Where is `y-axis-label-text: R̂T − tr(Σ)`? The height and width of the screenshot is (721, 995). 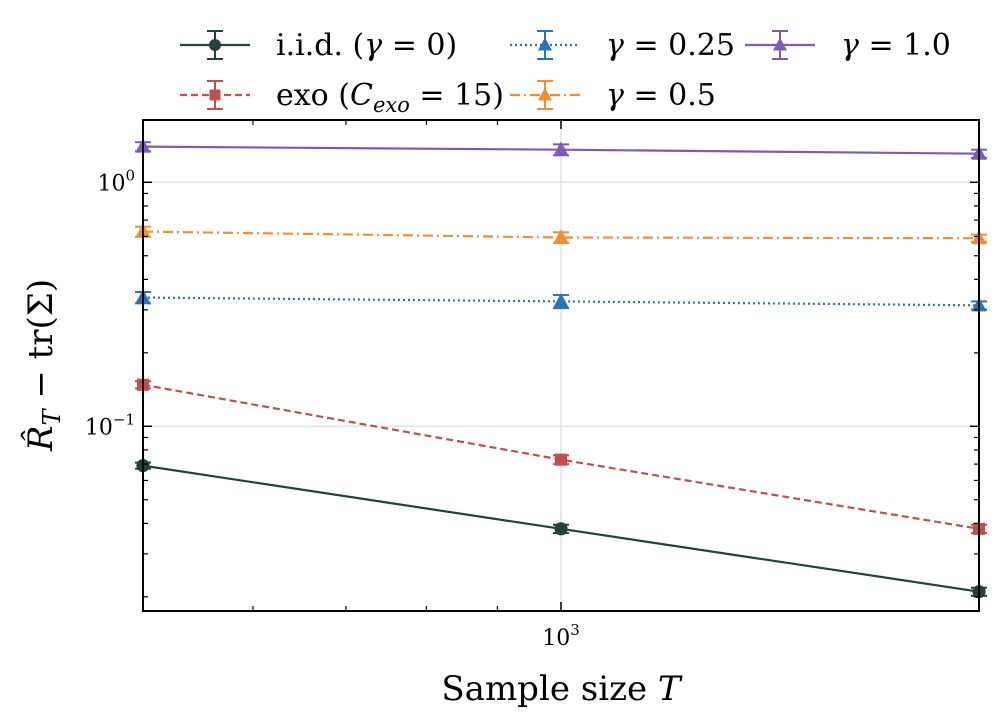 y-axis-label-text: R̂T − tr(Σ) is located at coordinates (43, 365).